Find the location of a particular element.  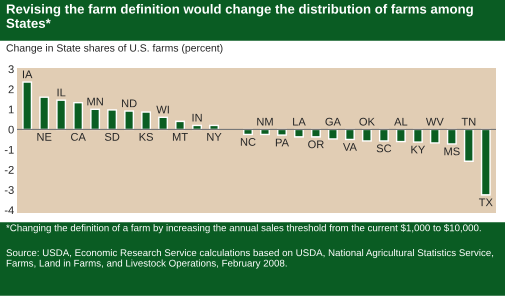

x-tick-label: PA is located at coordinates (282, 142).